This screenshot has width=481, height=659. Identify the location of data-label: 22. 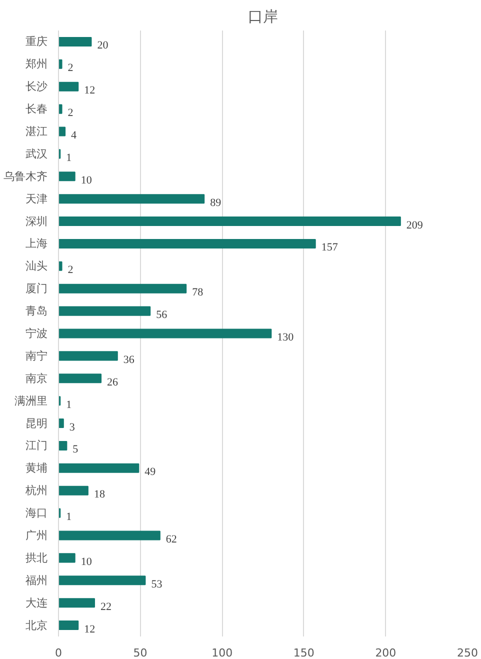
(106, 606).